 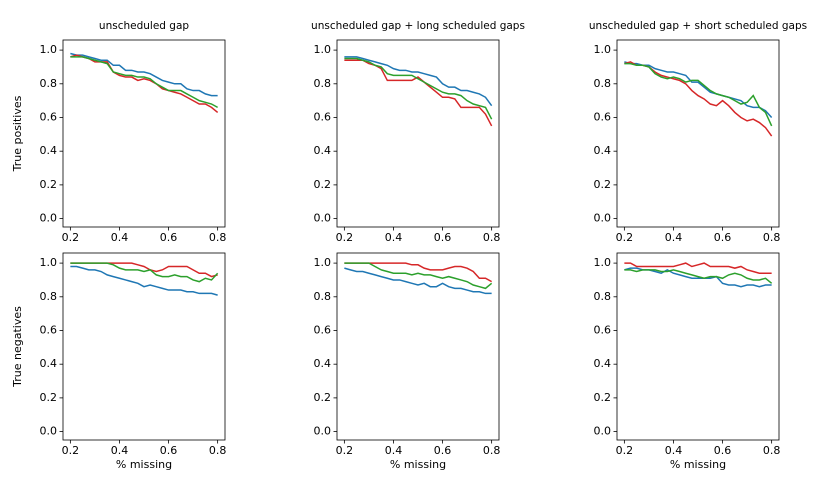 I want to click on subplot-title: unscheduled gap + short scheduled gaps, so click(x=698, y=26).